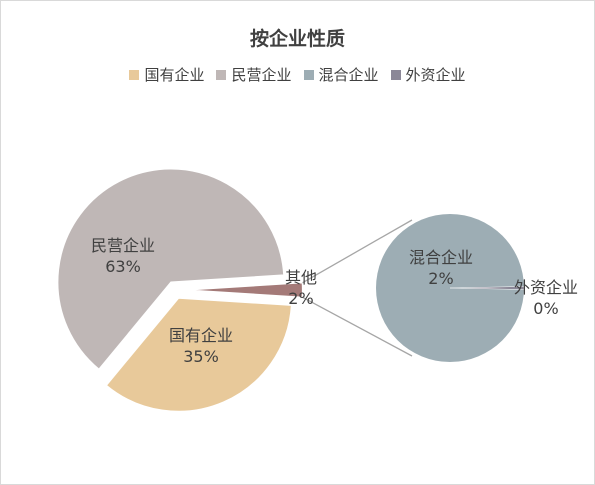  Describe the element at coordinates (546, 298) in the screenshot. I see `label-foreign: 外资企业 0%` at that location.